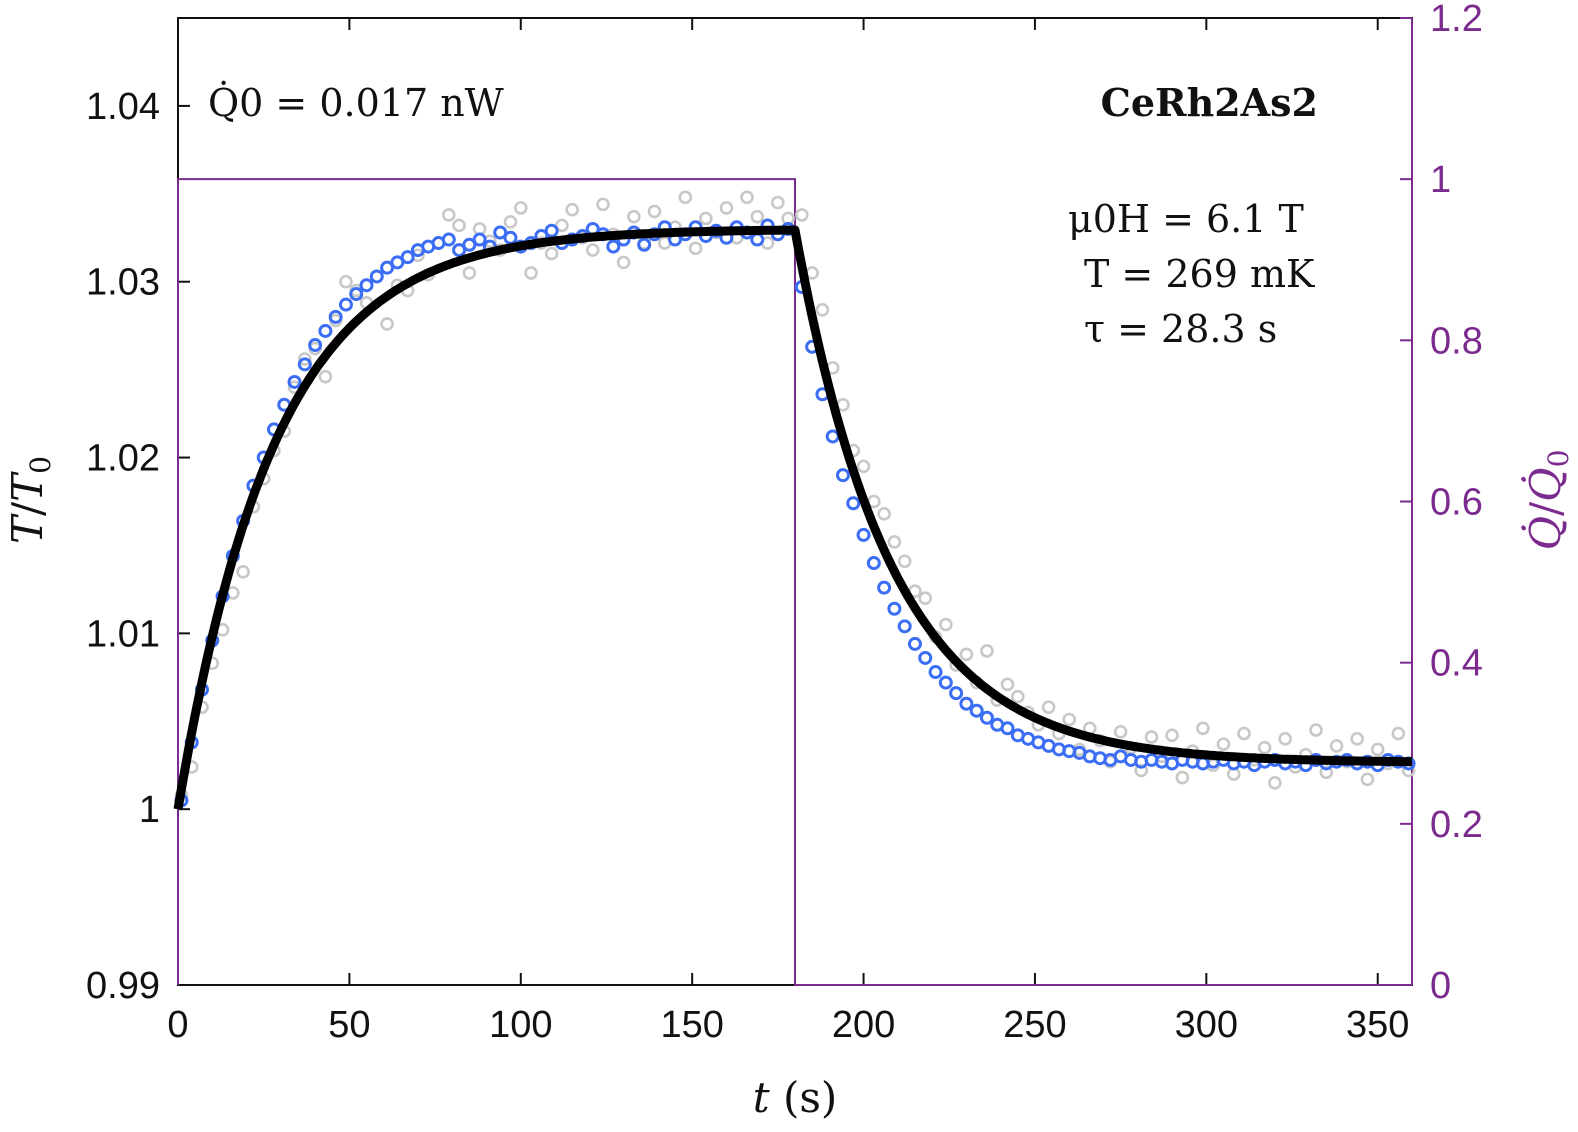 The width and height of the screenshot is (1578, 1132). What do you see at coordinates (123, 546) in the screenshot?
I see `y-left-tick-labels: 0.99 1 1.01 1.02 1.03 1.04` at bounding box center [123, 546].